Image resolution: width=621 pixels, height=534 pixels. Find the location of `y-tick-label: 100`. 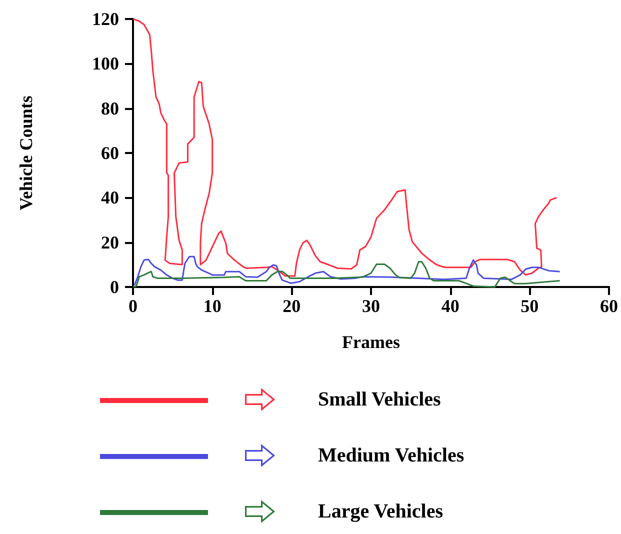

y-tick-label: 100 is located at coordinates (105, 64).